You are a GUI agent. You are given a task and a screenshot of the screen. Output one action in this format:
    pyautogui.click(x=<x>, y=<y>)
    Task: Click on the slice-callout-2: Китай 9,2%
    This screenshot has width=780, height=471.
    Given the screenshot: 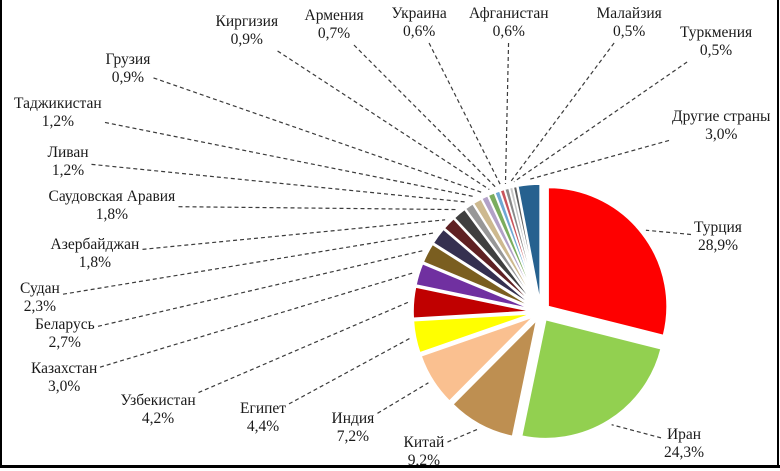 What is the action you would take?
    pyautogui.click(x=424, y=452)
    